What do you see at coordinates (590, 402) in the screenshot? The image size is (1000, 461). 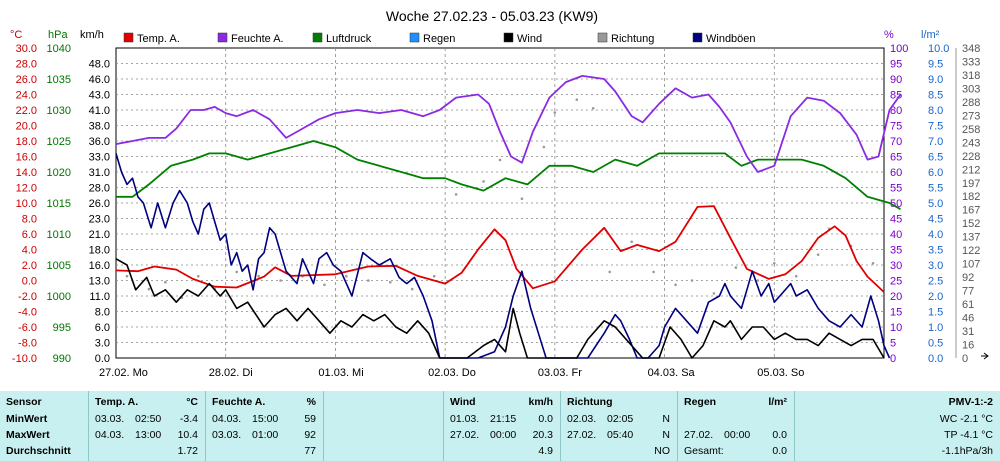 I see `dir-header: Richtung` at bounding box center [590, 402].